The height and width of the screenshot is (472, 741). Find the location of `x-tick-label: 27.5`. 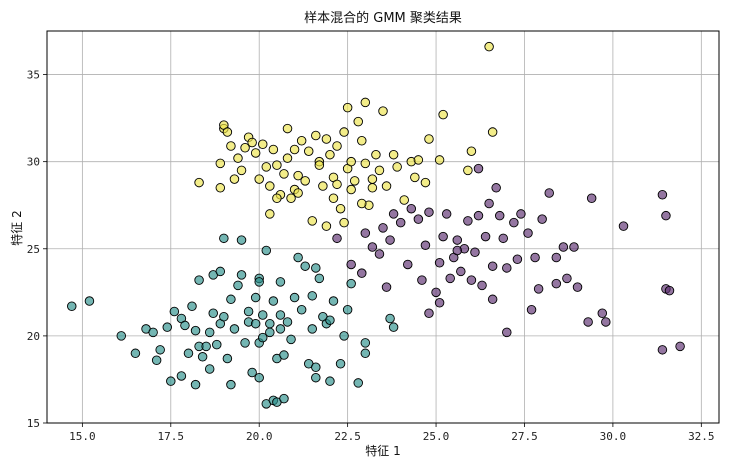

x-tick-label: 27.5 is located at coordinates (524, 436).